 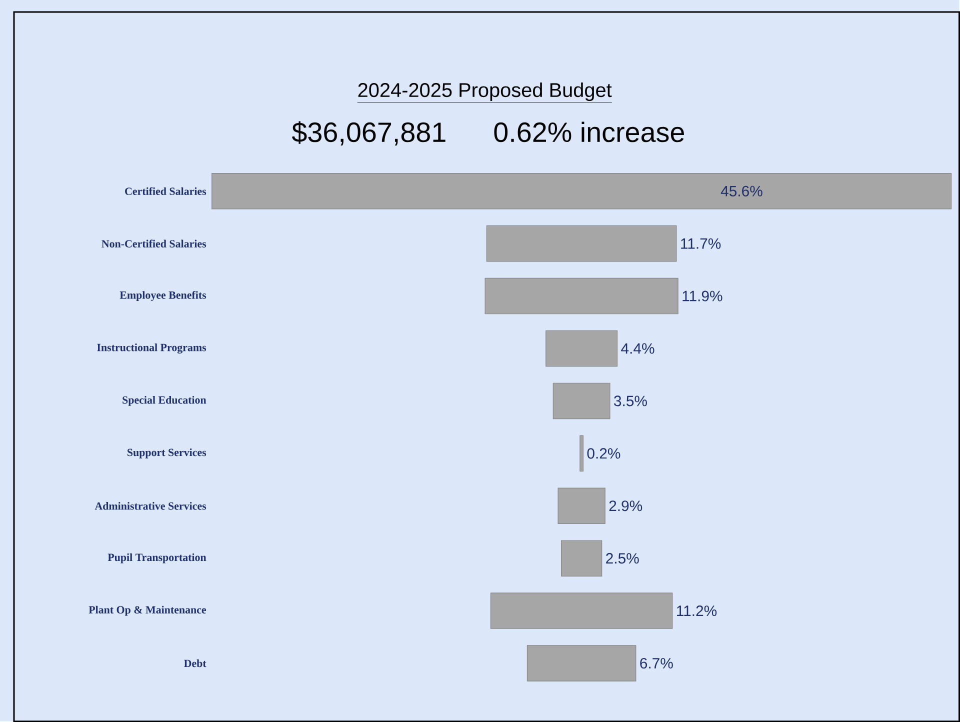 What do you see at coordinates (167, 453) in the screenshot?
I see `category-label: Support Services` at bounding box center [167, 453].